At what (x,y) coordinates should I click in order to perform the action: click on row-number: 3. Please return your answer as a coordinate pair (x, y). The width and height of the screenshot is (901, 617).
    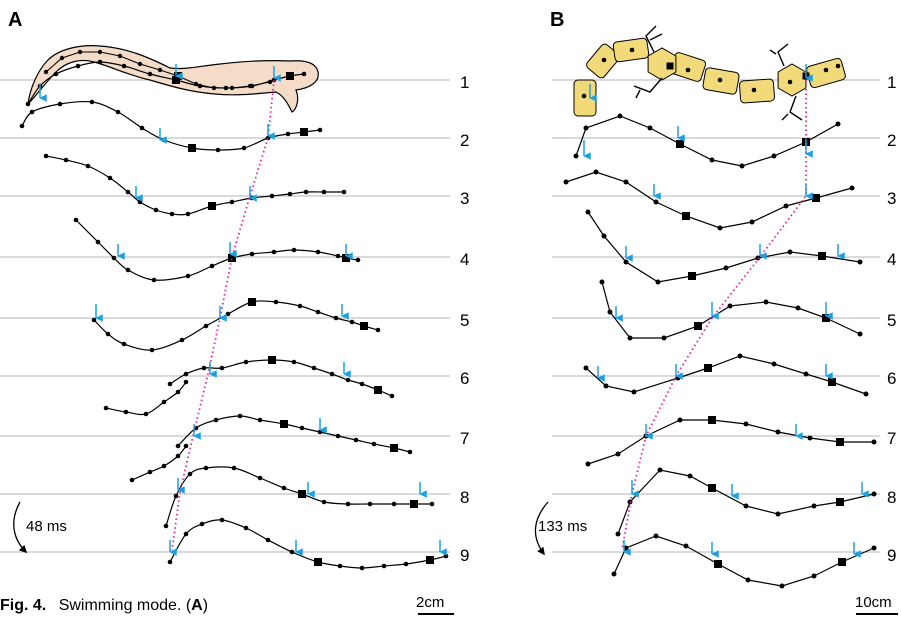
    Looking at the image, I should click on (891, 198).